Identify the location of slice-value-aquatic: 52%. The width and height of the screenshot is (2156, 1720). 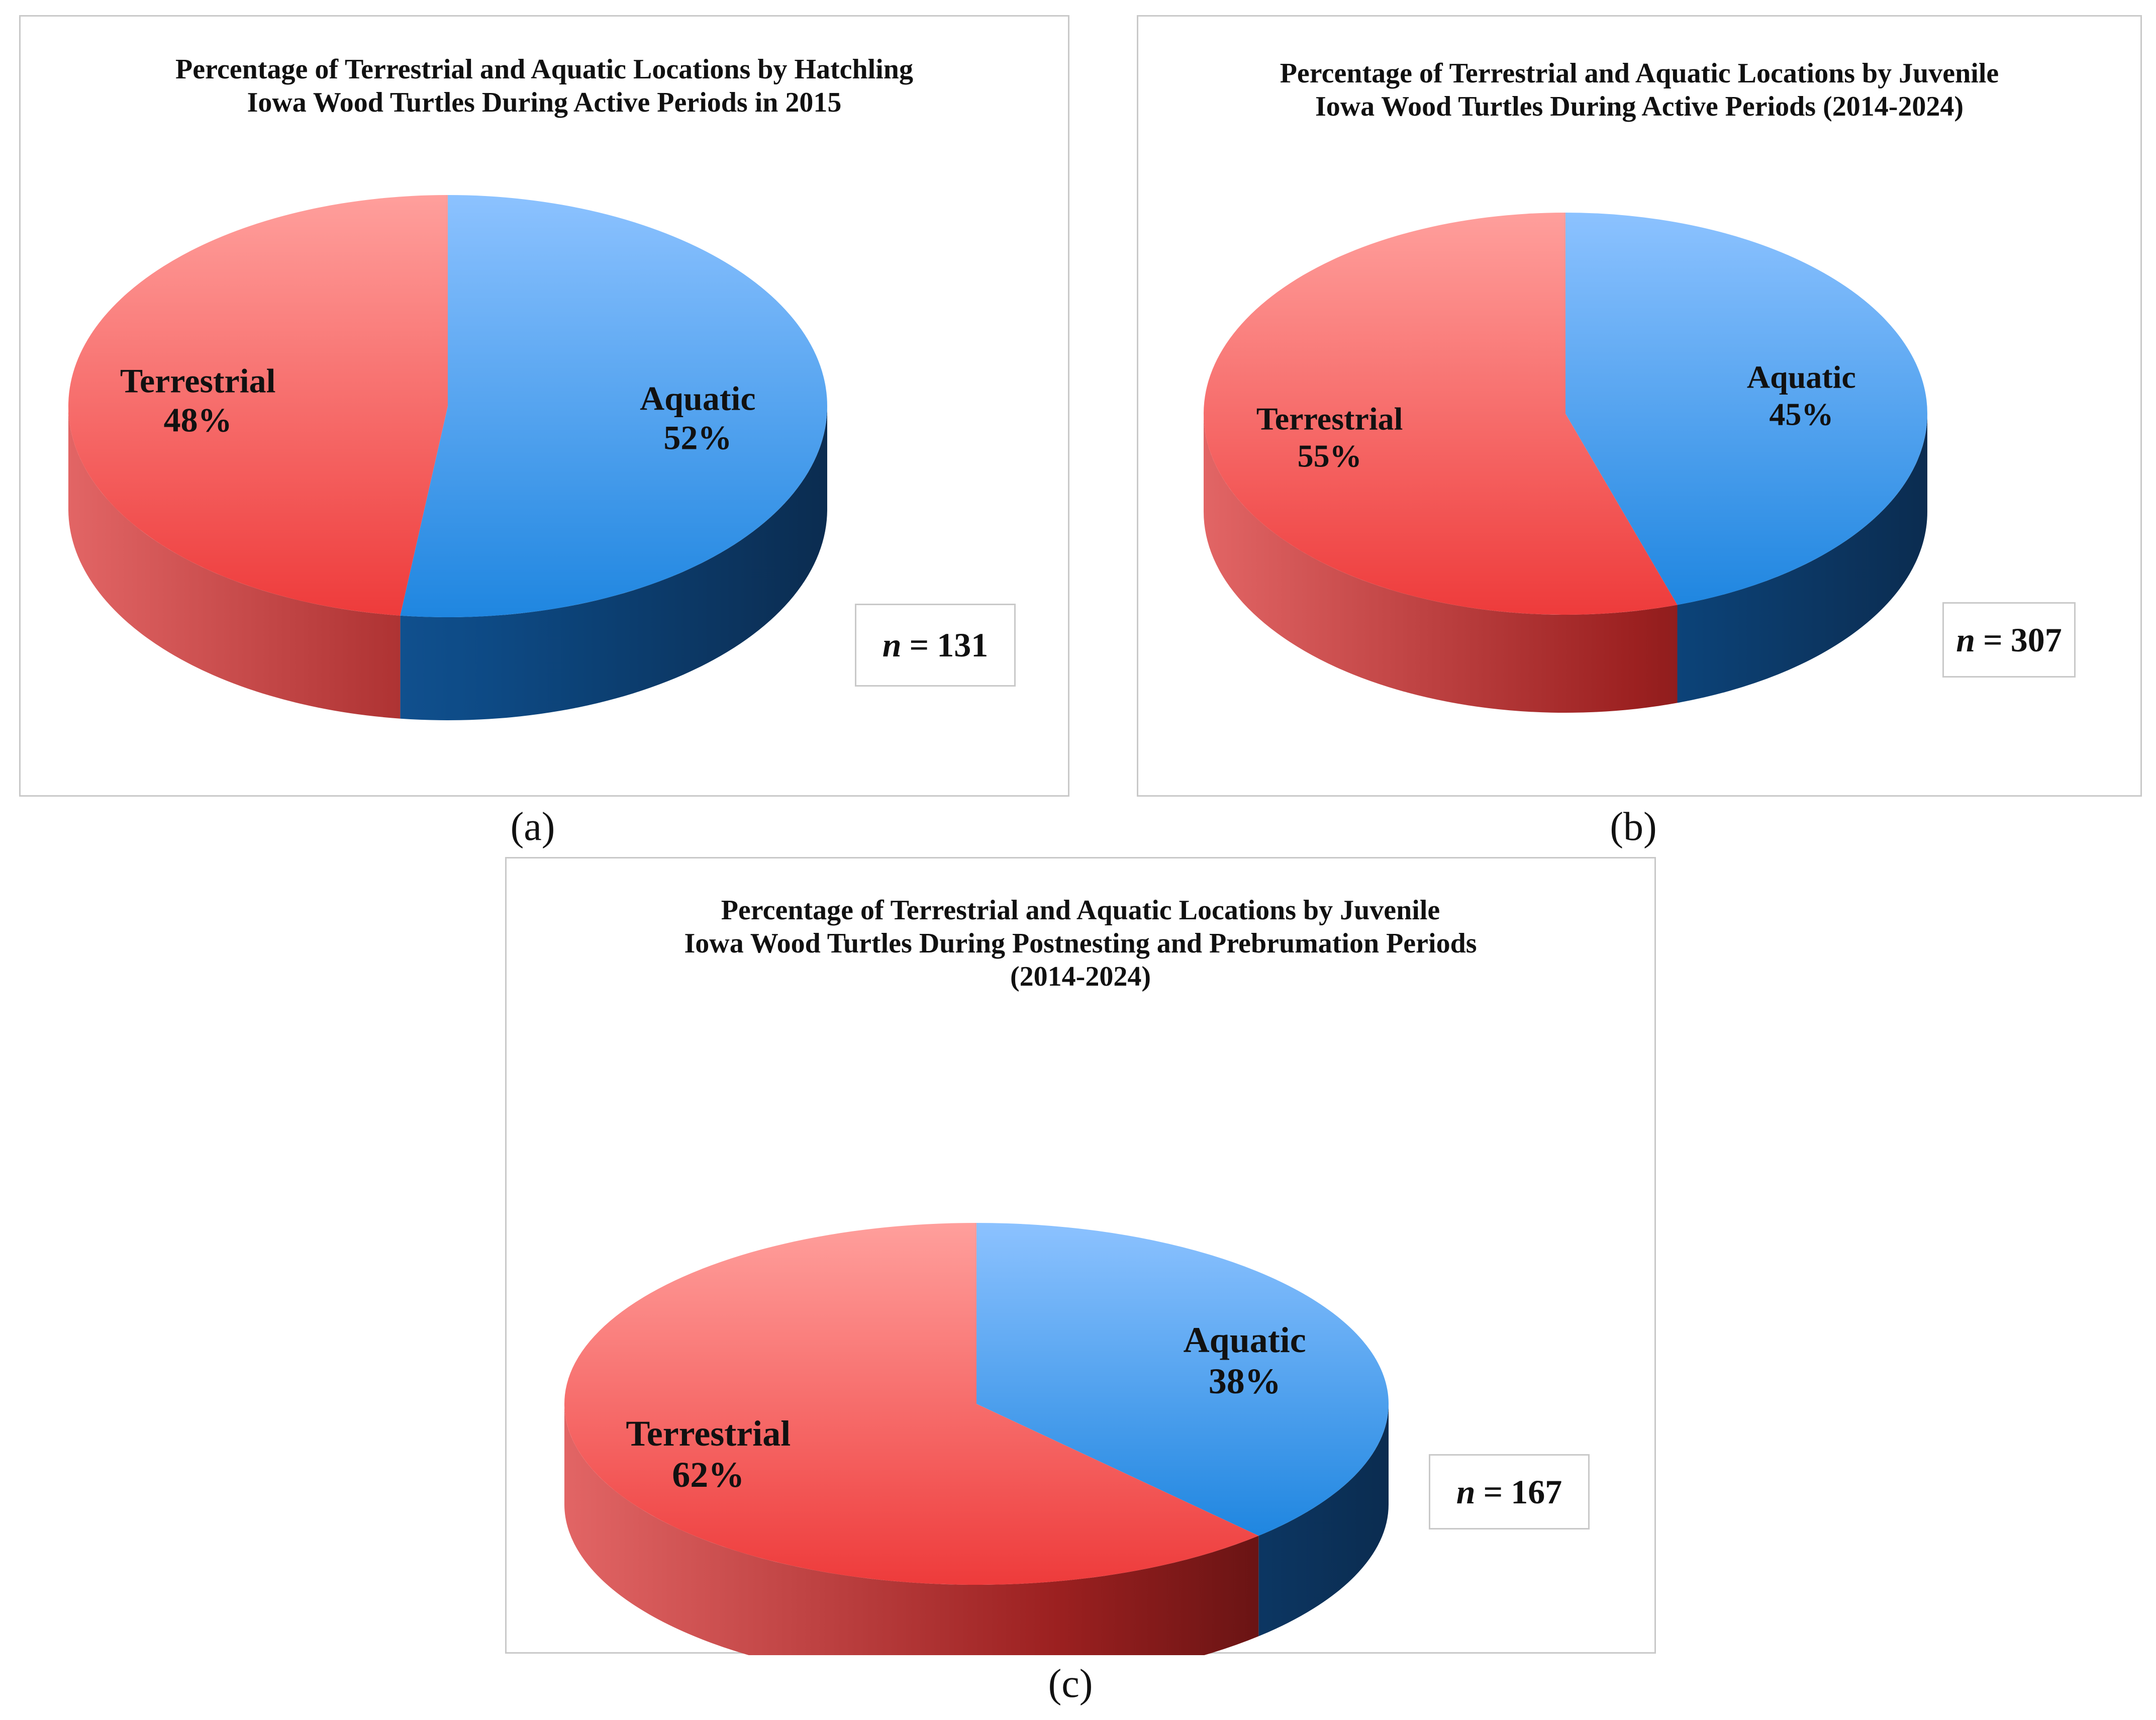
(697, 437).